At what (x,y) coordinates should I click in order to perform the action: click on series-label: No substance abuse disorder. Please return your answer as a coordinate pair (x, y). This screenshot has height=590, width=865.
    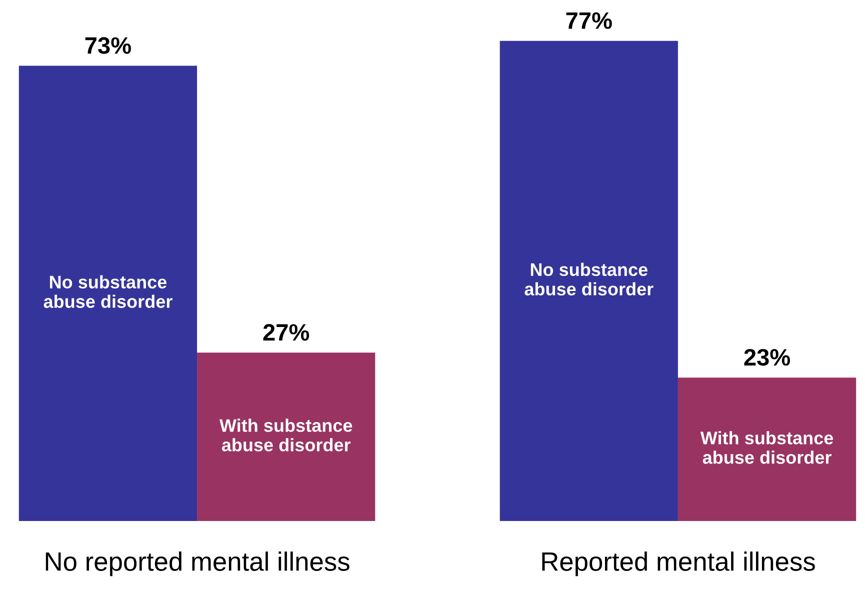
    Looking at the image, I should click on (108, 291).